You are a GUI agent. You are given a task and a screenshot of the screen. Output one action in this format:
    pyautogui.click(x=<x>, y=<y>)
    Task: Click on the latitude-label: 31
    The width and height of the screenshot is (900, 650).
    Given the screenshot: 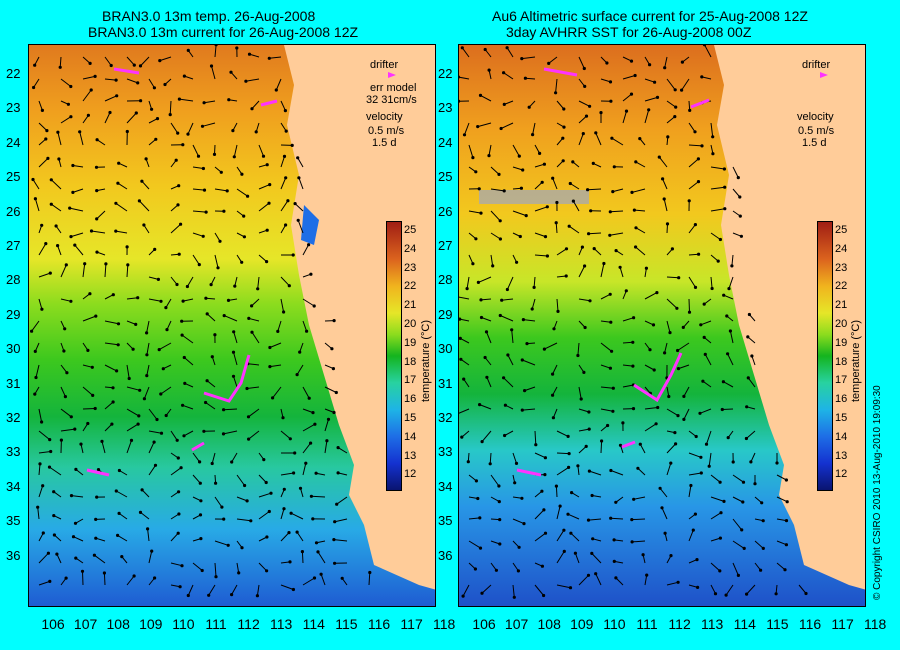 What is the action you would take?
    pyautogui.click(x=13, y=383)
    